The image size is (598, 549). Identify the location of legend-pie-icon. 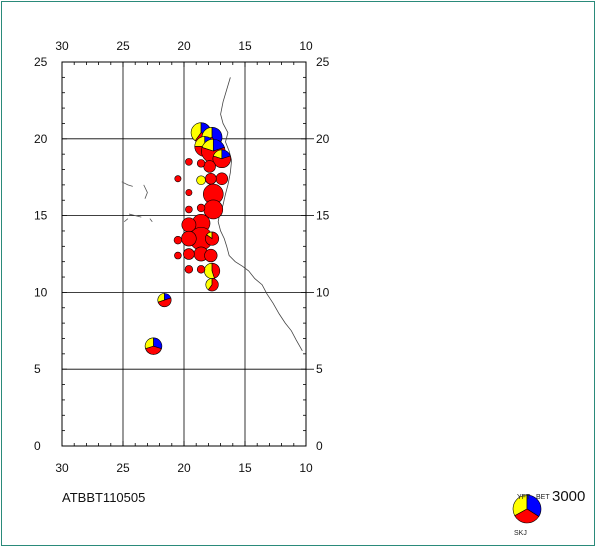
(527, 509).